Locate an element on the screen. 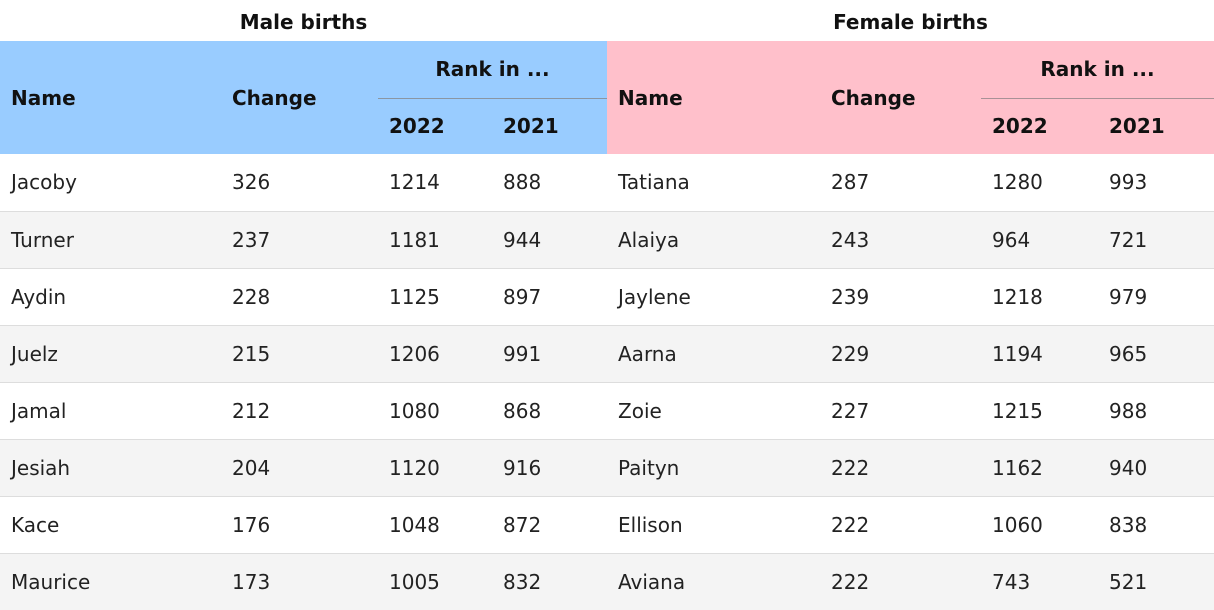  table-row: Jaylene 239 1218 979 is located at coordinates (910, 296).